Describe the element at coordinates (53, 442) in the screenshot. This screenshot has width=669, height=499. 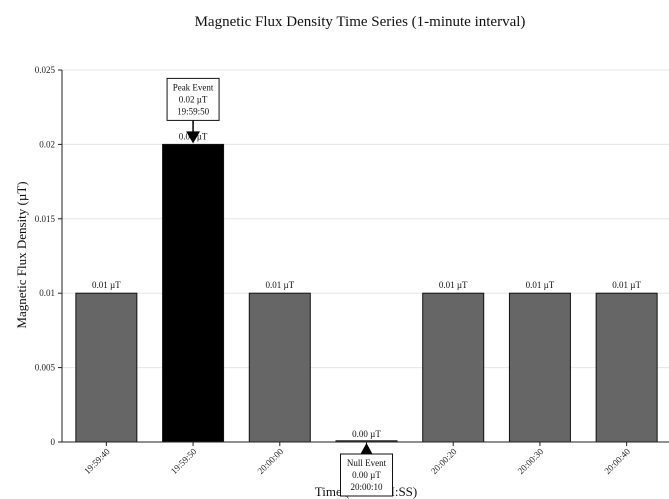
I see `y-tick-label: 0` at that location.